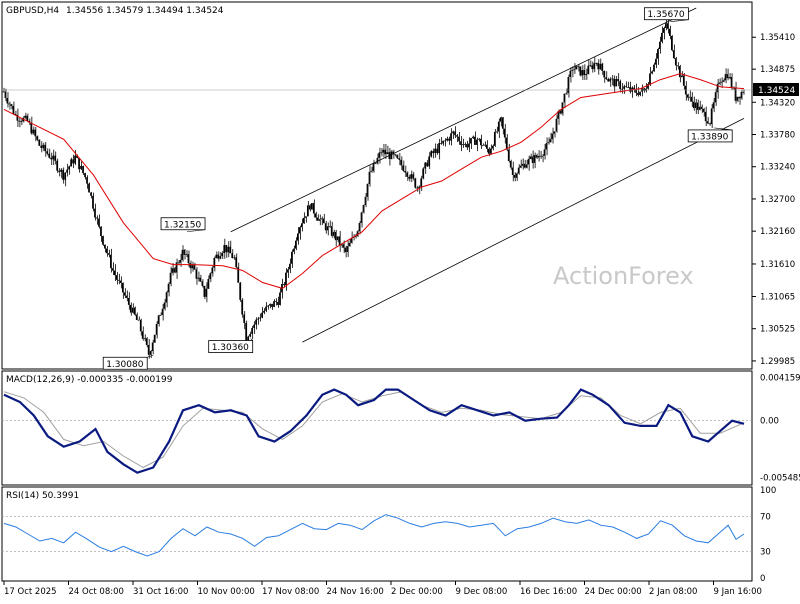 Image resolution: width=800 pixels, height=604 pixels. I want to click on time-tick-label: 2 Jan 08:00, so click(673, 592).